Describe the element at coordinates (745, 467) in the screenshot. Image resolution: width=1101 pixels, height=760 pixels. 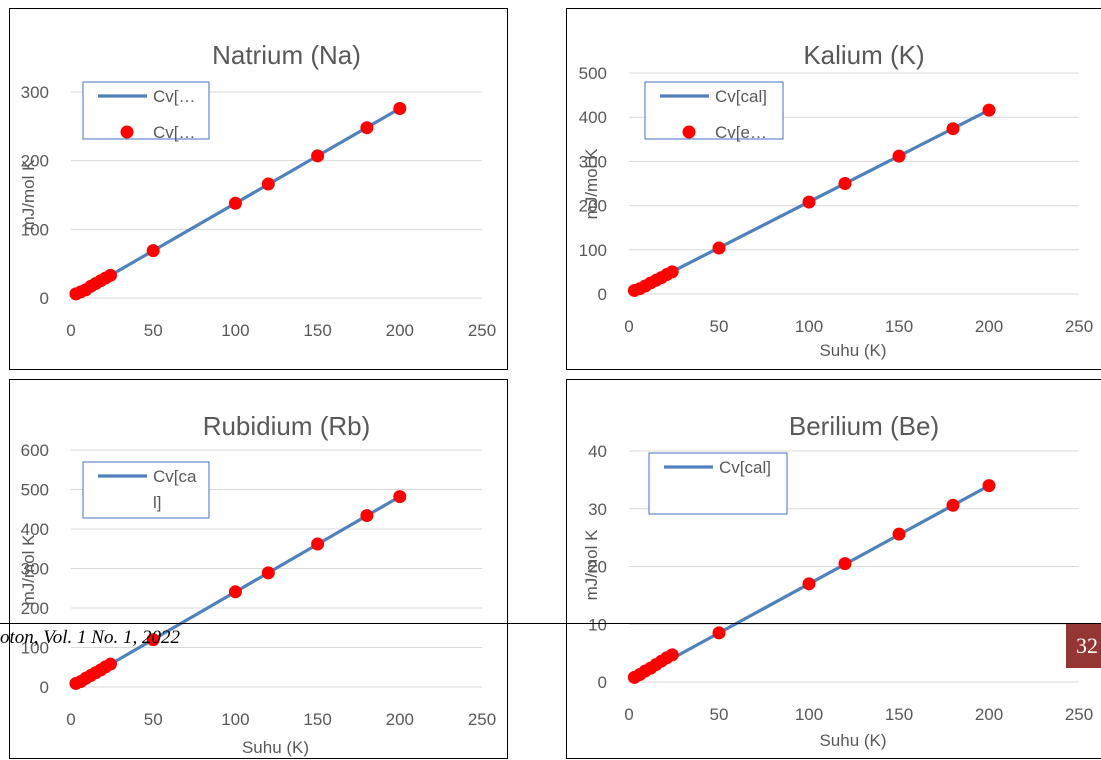
I see `legend-label: Cv[cal]` at that location.